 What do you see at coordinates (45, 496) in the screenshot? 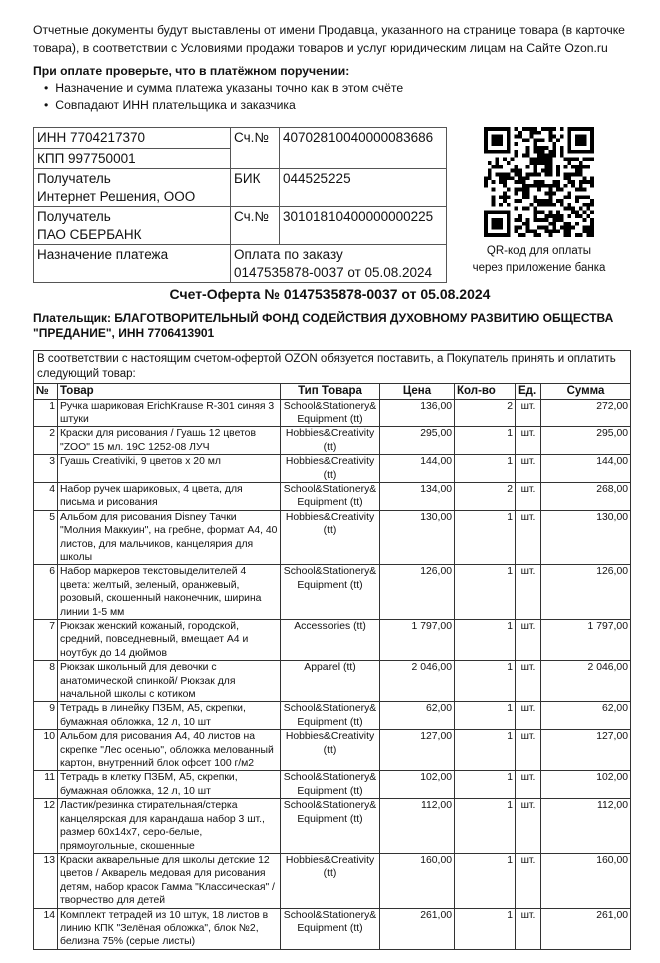
I see `row-number: 4` at bounding box center [45, 496].